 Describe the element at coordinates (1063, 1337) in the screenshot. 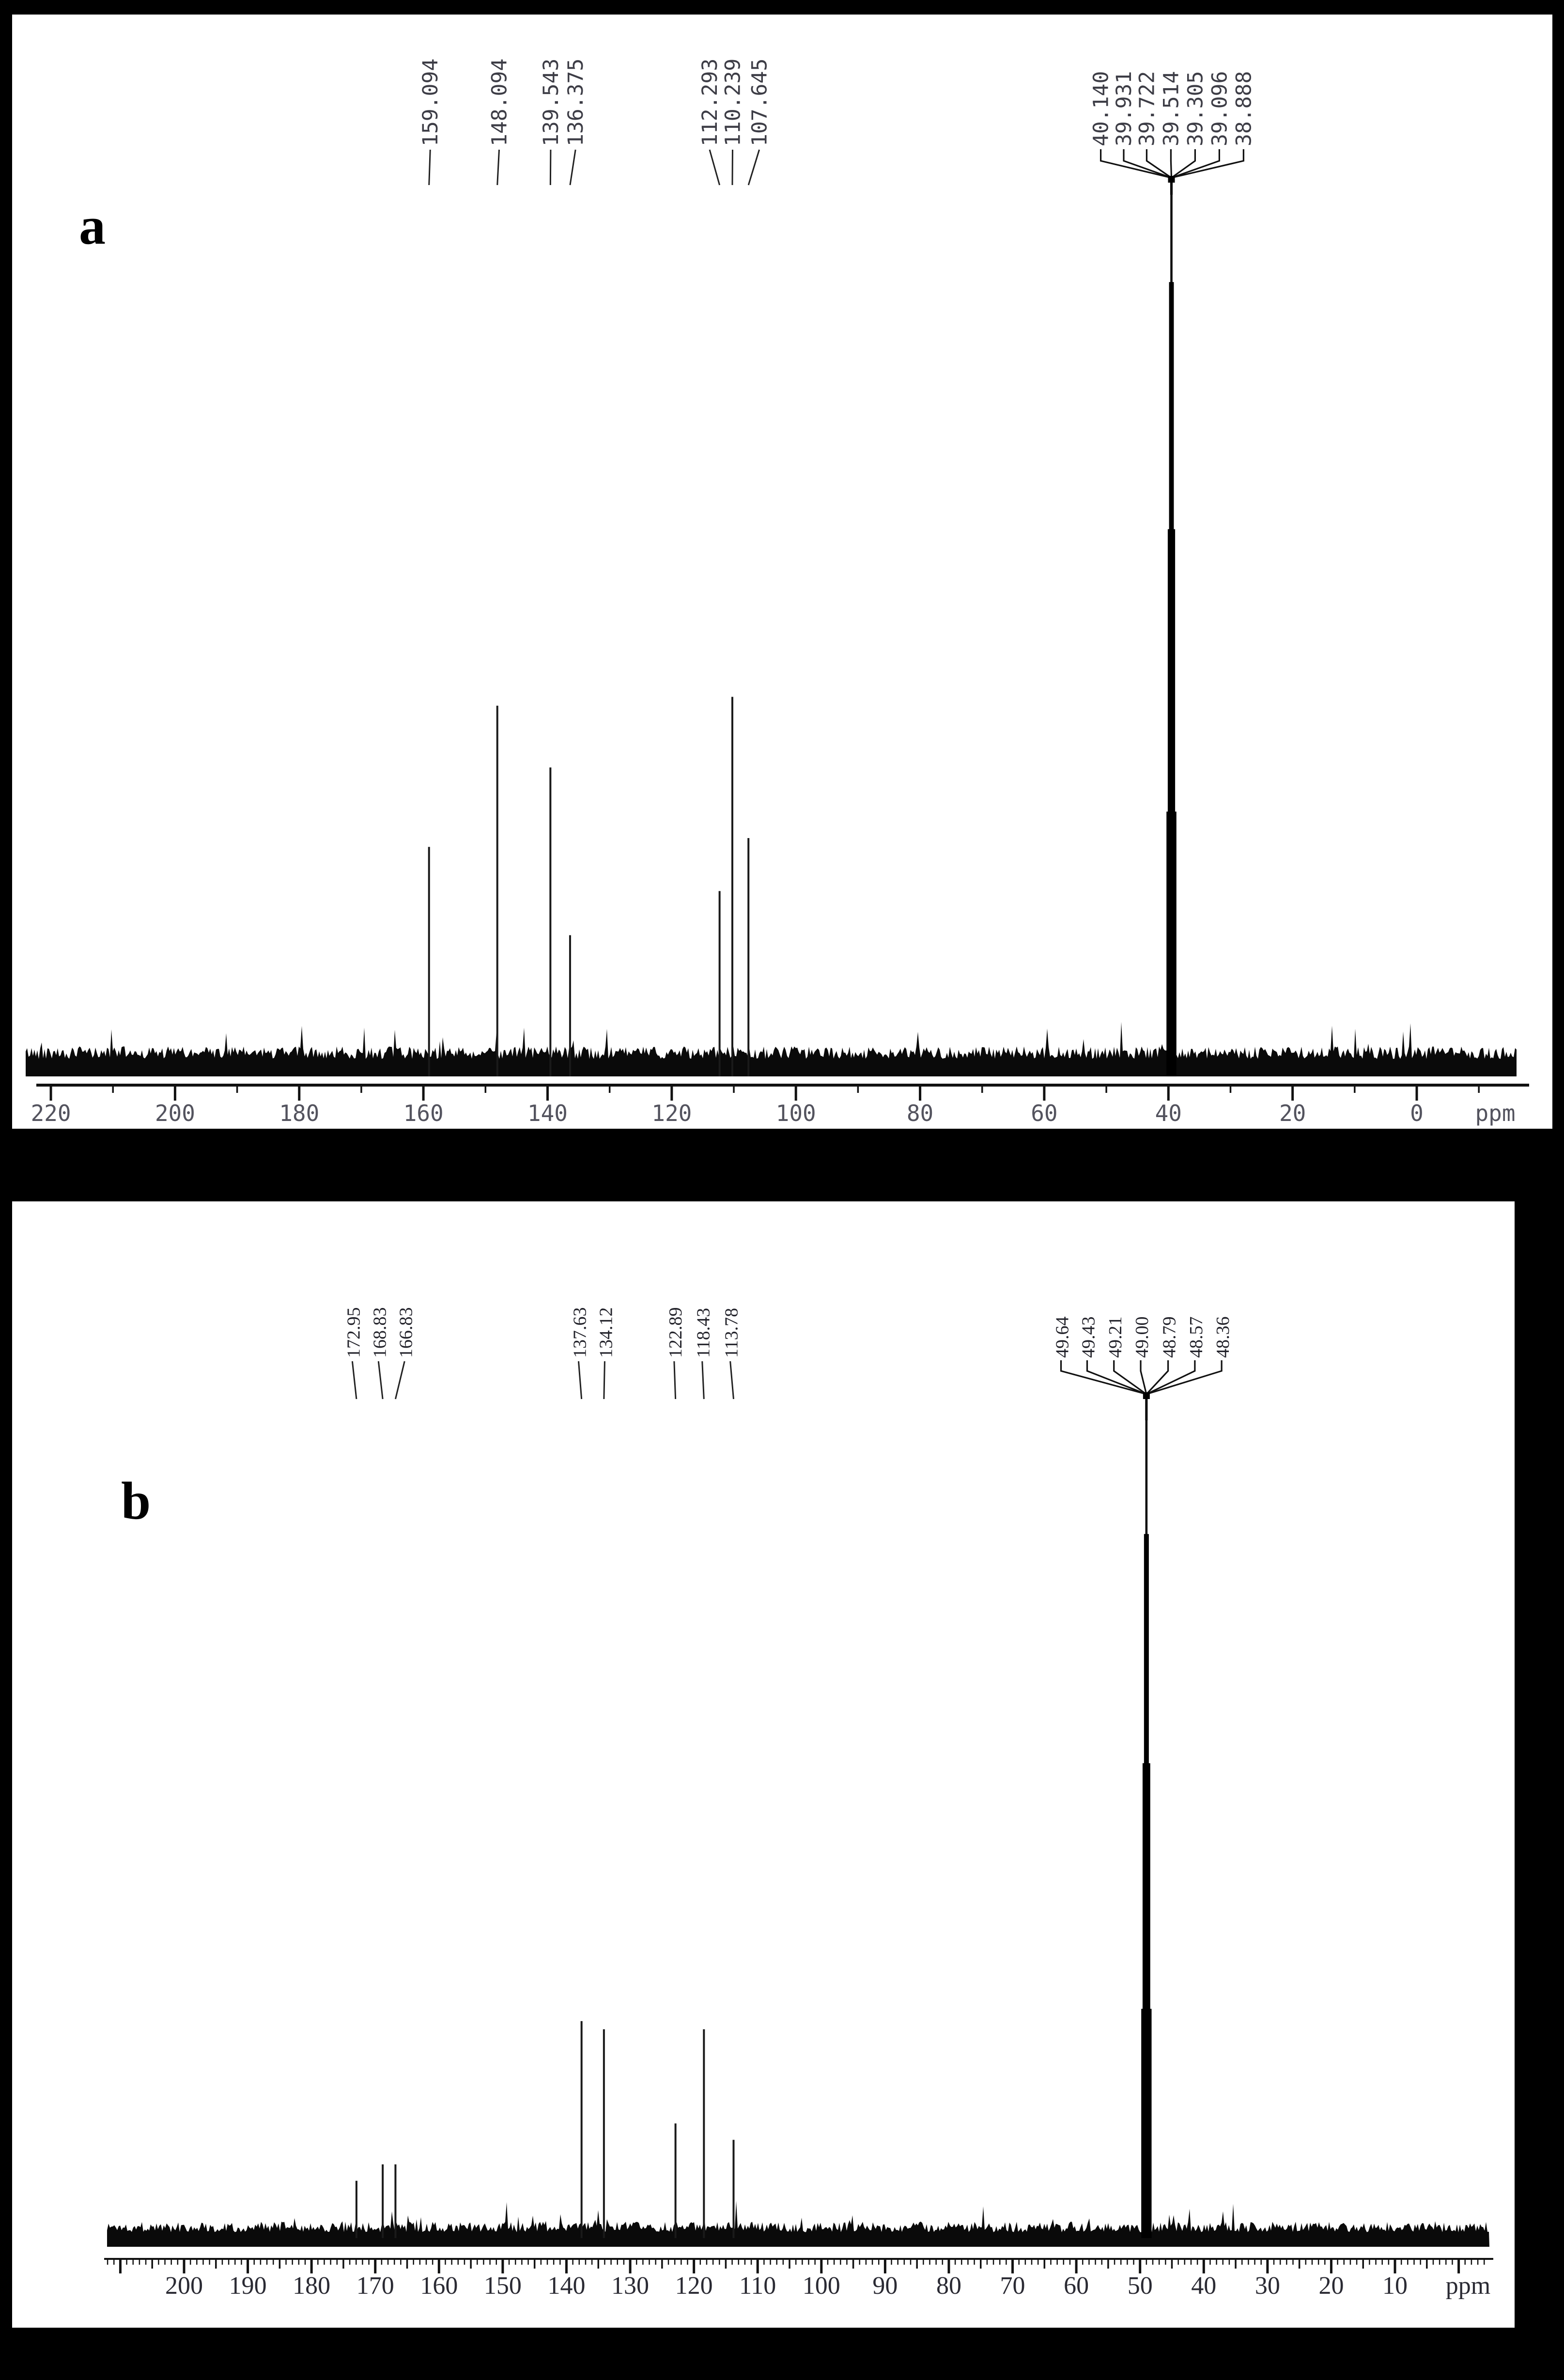

I see `solvent-peak-label: 49.64` at that location.